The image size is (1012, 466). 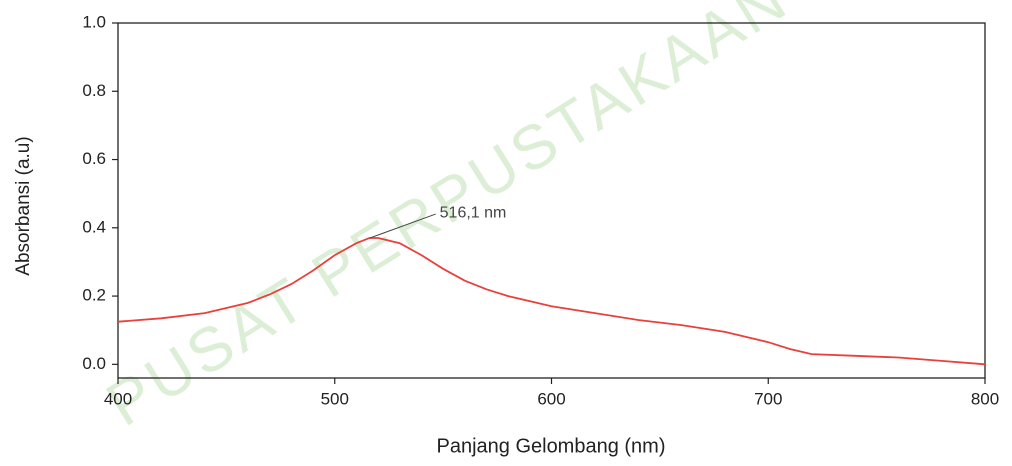 What do you see at coordinates (473, 212) in the screenshot?
I see `annotation: 516,1 nm` at bounding box center [473, 212].